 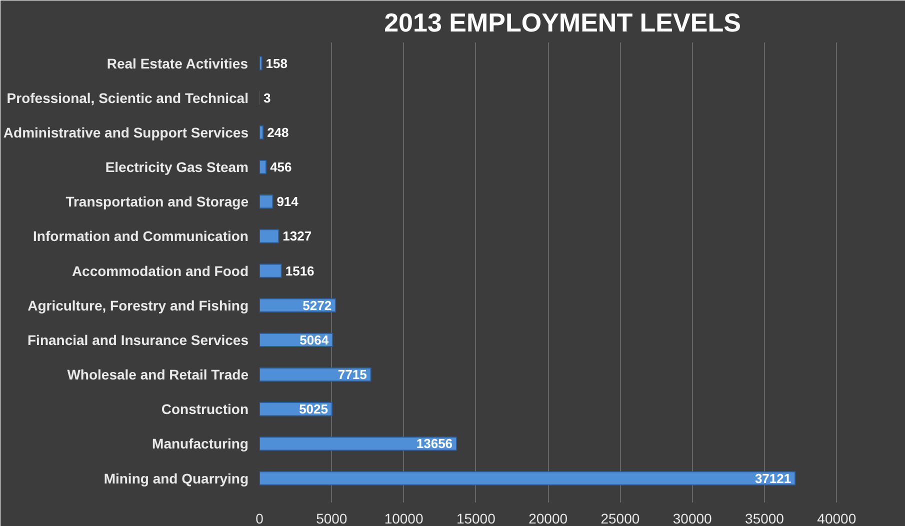 I want to click on data-label: 158, so click(x=277, y=63).